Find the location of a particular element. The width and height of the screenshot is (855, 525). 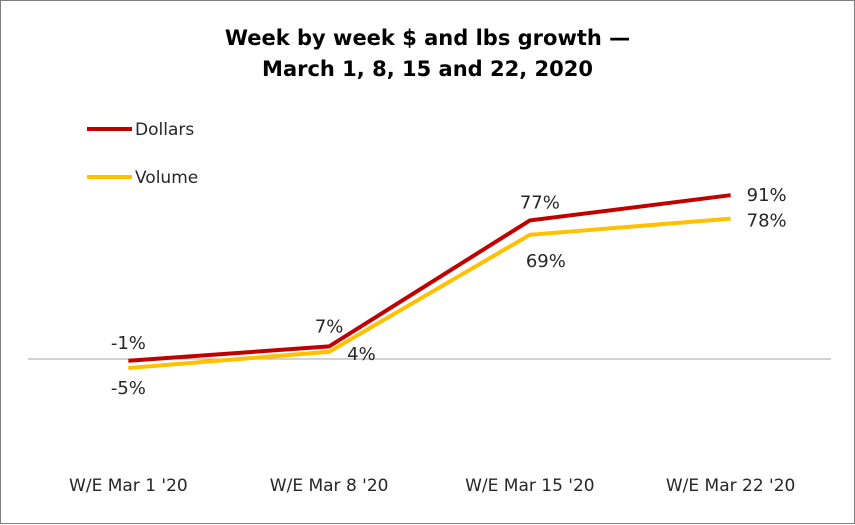

data-label: 91% is located at coordinates (767, 195).